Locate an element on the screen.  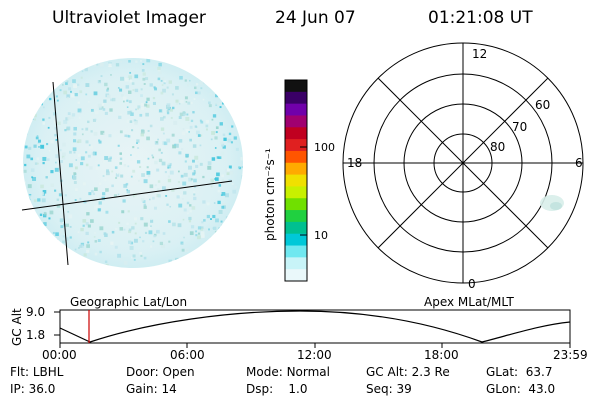
timeline-right-title: Apex MLat/MLT is located at coordinates (469, 302).